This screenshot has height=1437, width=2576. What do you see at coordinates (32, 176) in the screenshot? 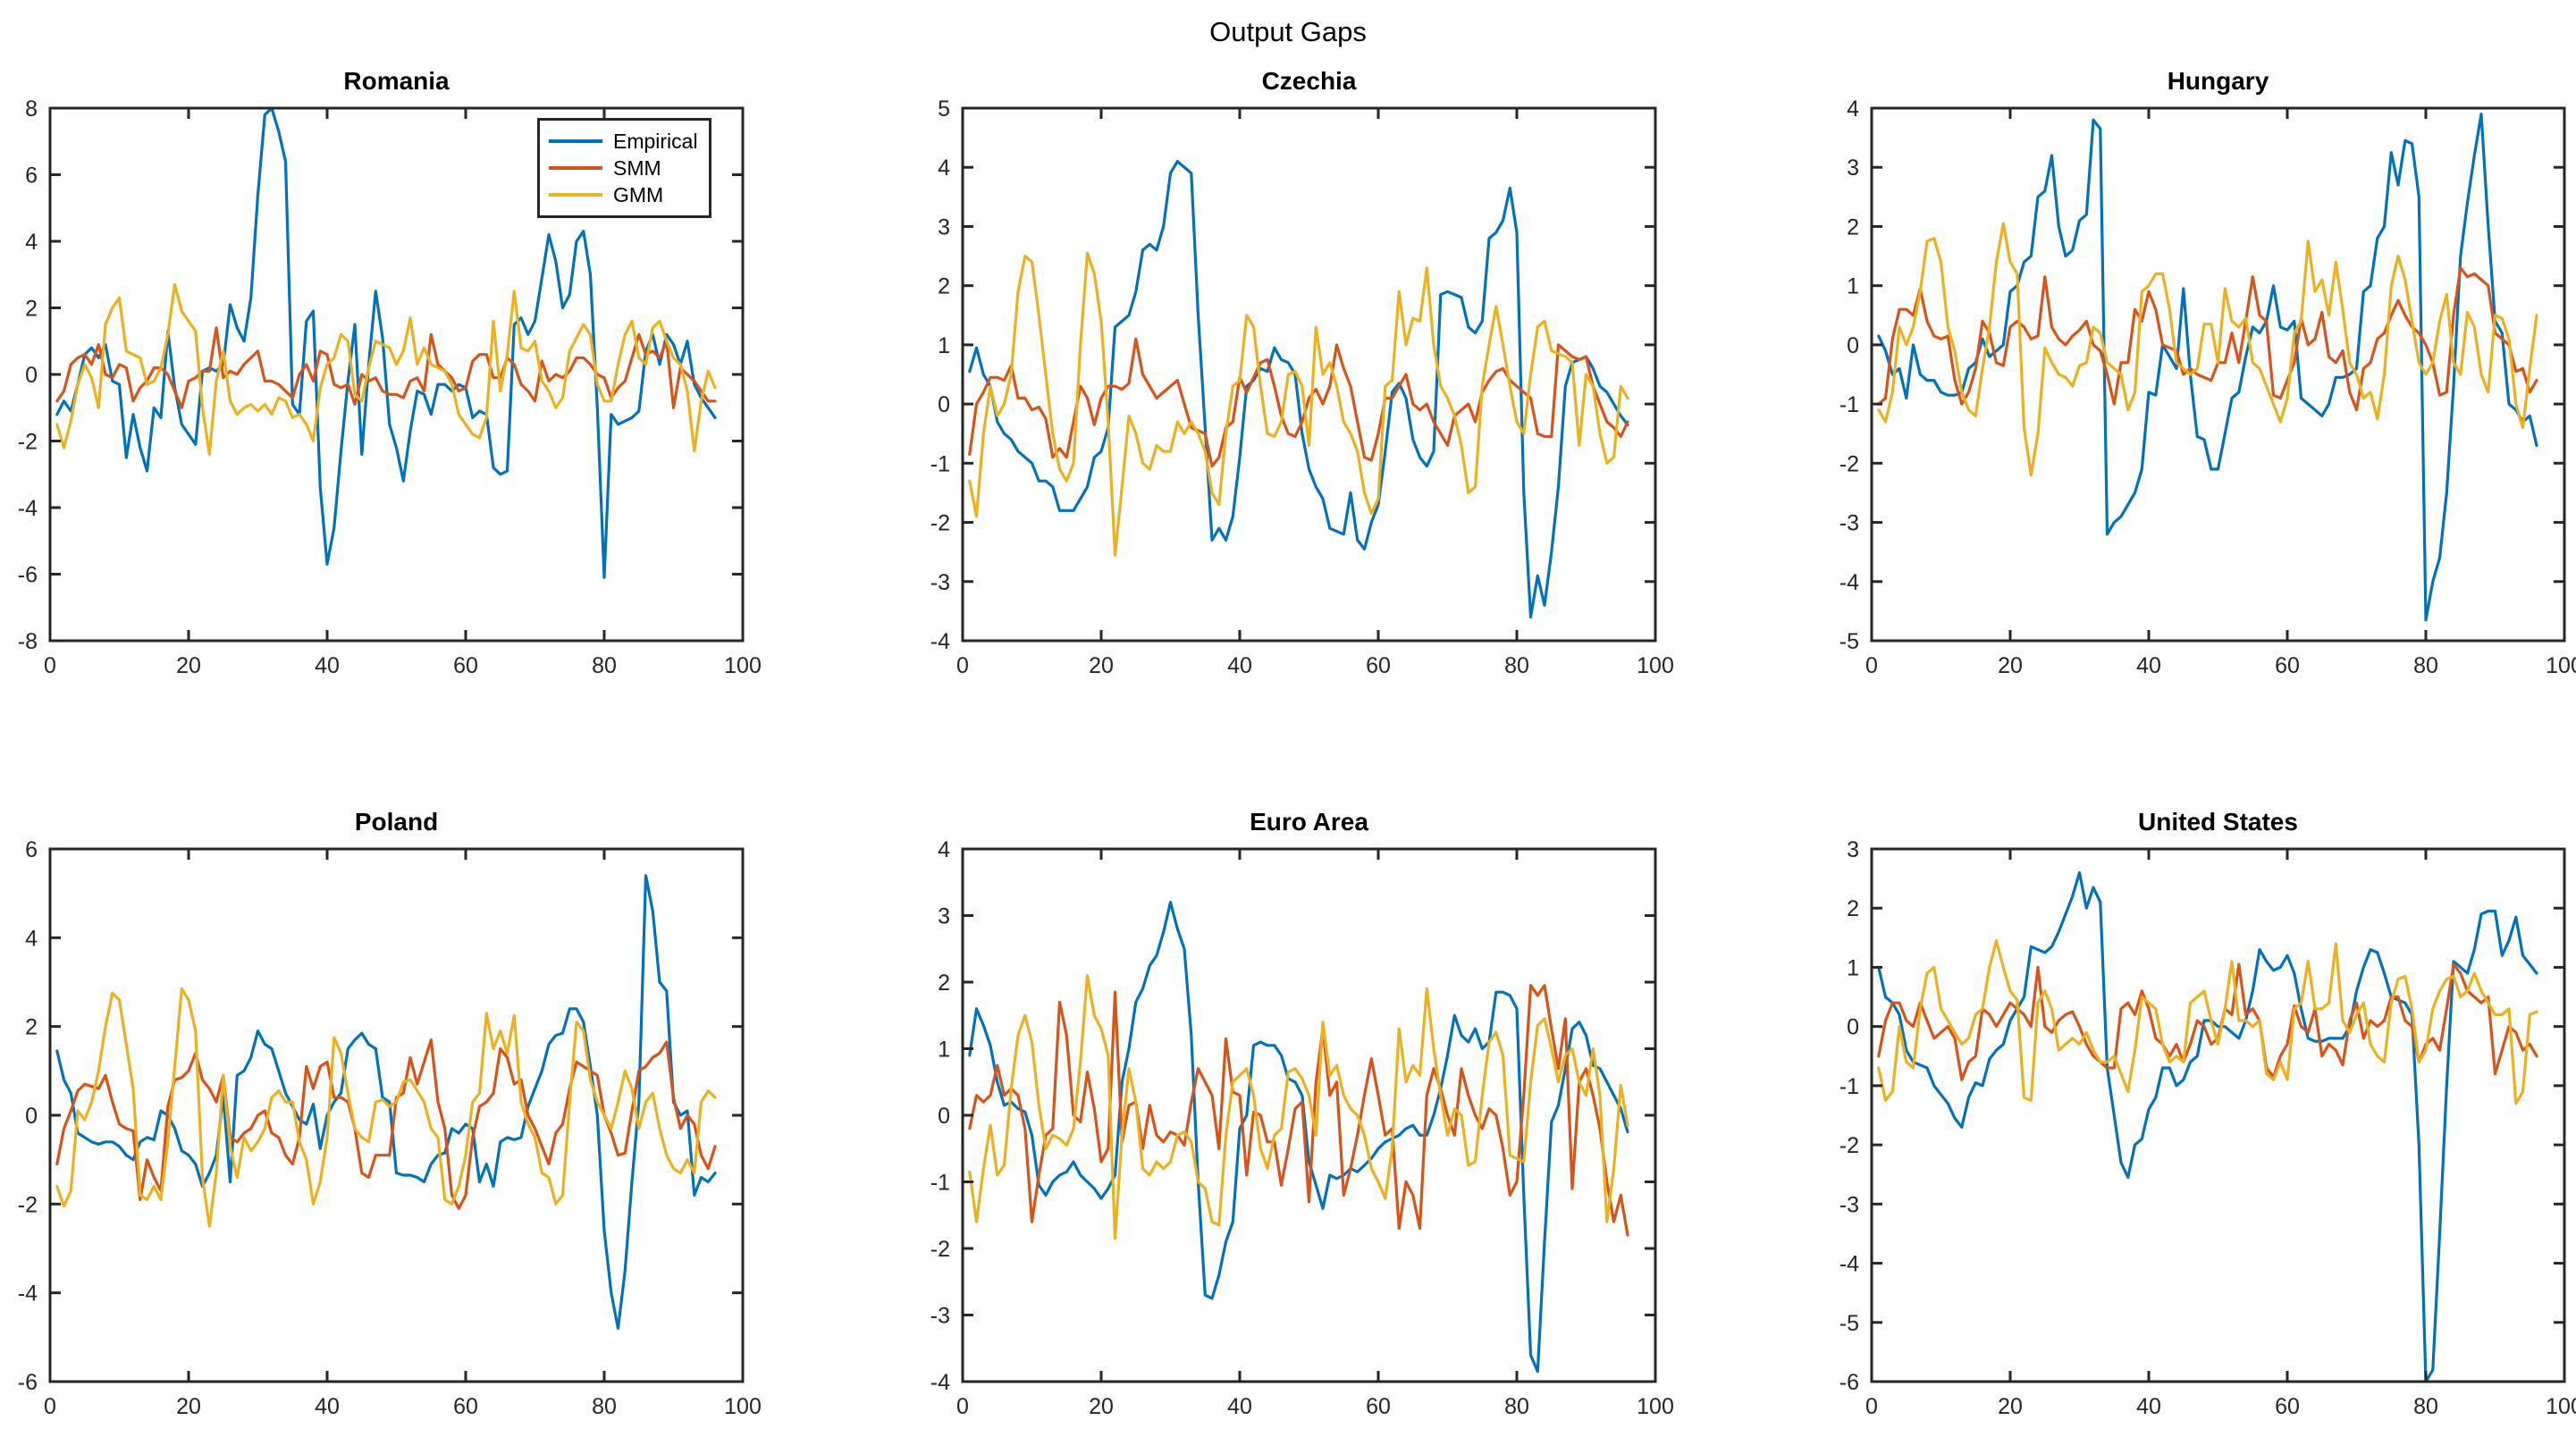
I see `y-tick-label: 6` at bounding box center [32, 176].